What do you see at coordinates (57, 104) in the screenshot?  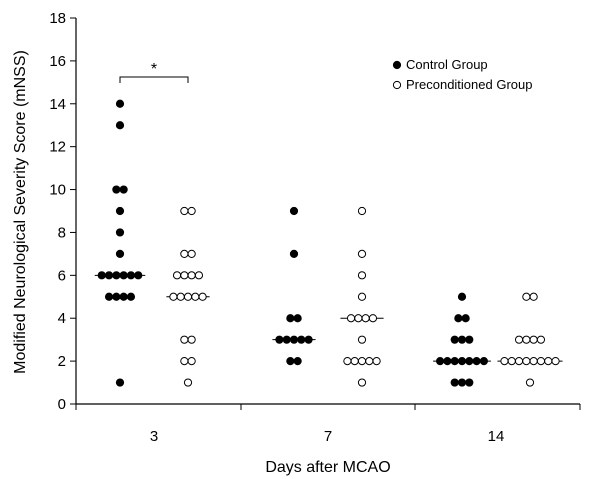 I see `y-tick-label: 14` at bounding box center [57, 104].